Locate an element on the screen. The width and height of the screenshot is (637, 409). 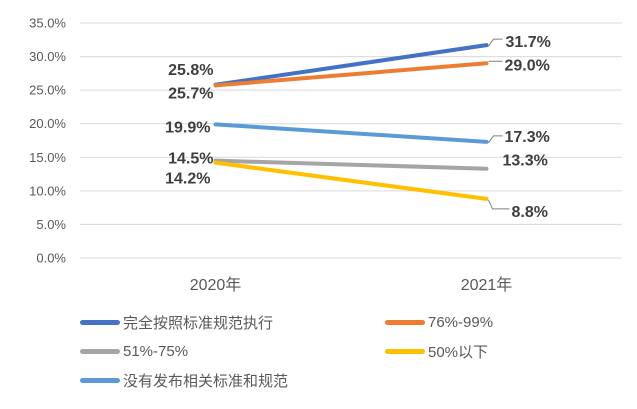
data-label: 8.8% is located at coordinates (530, 212).